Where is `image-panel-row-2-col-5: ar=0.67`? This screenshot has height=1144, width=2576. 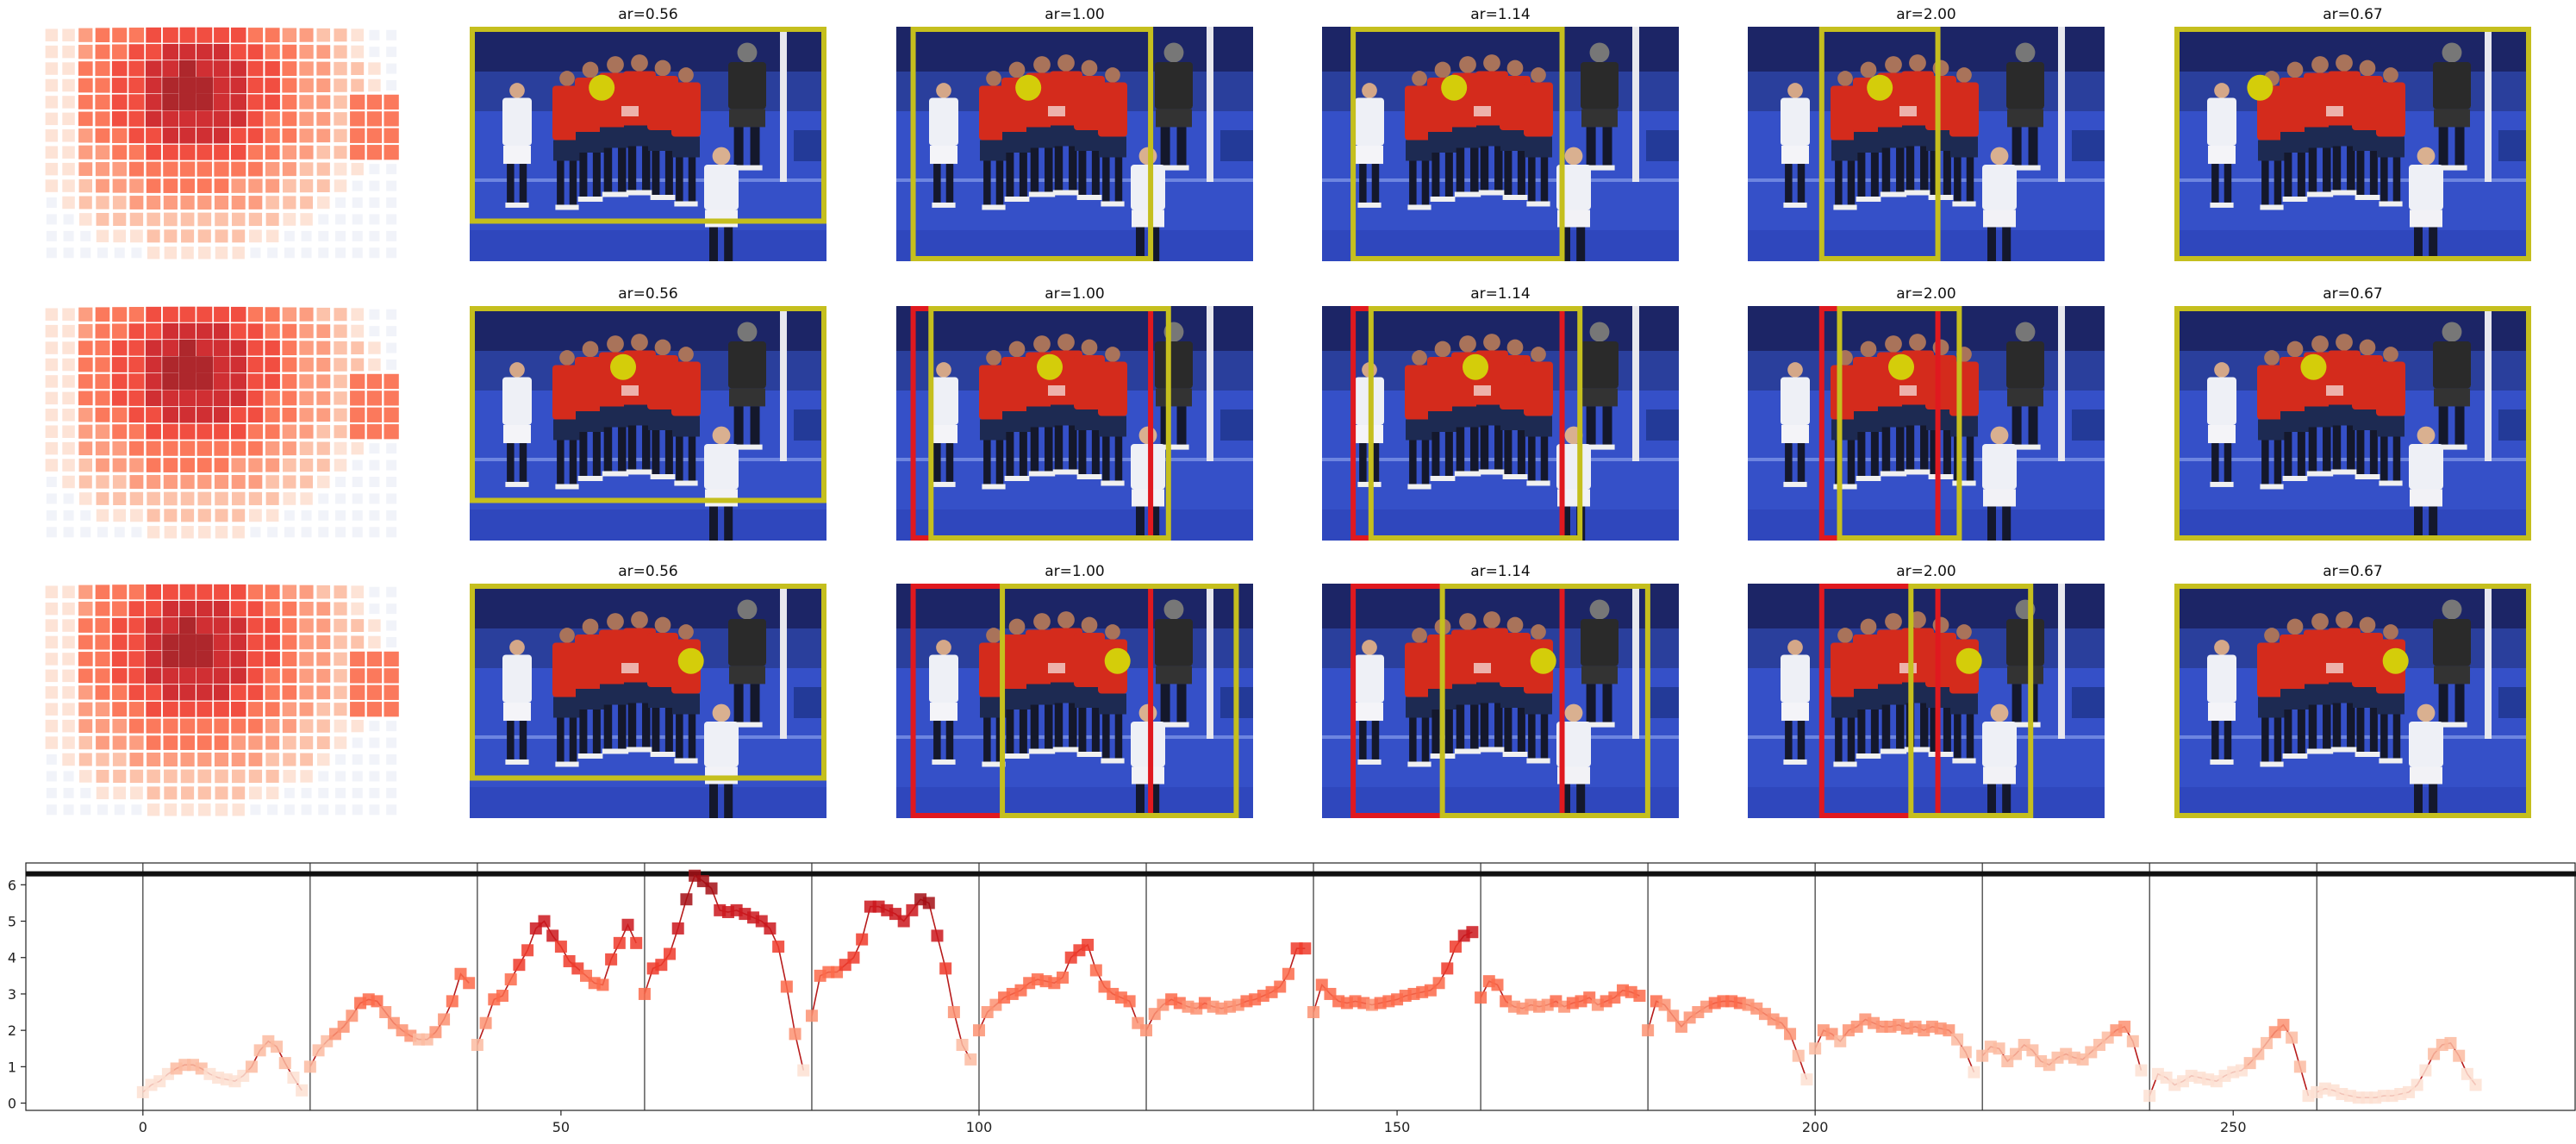
image-panel-row-2-col-5: ar=0.67 is located at coordinates (2352, 413).